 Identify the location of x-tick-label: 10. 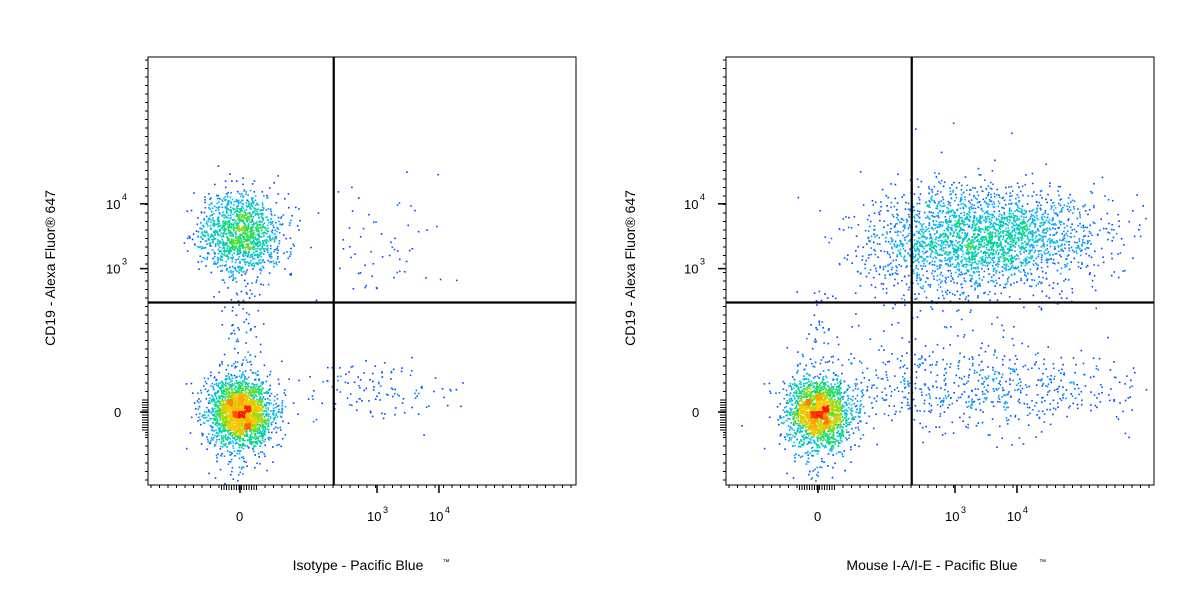
(374, 516).